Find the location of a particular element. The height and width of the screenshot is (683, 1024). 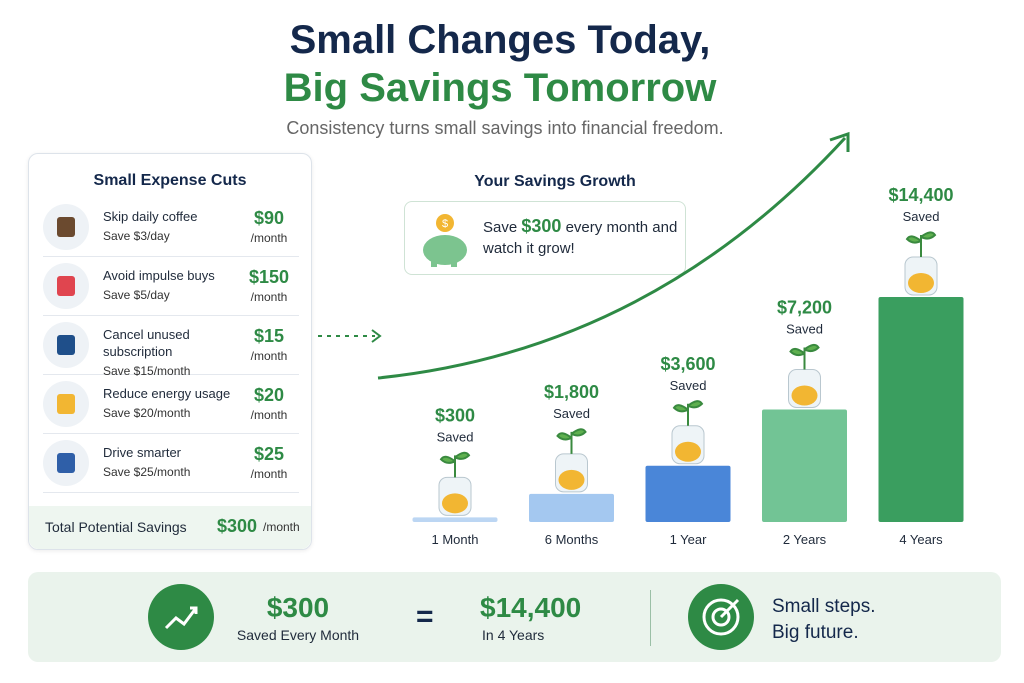

chart-title: Your Savings Growth is located at coordinates (555, 181).